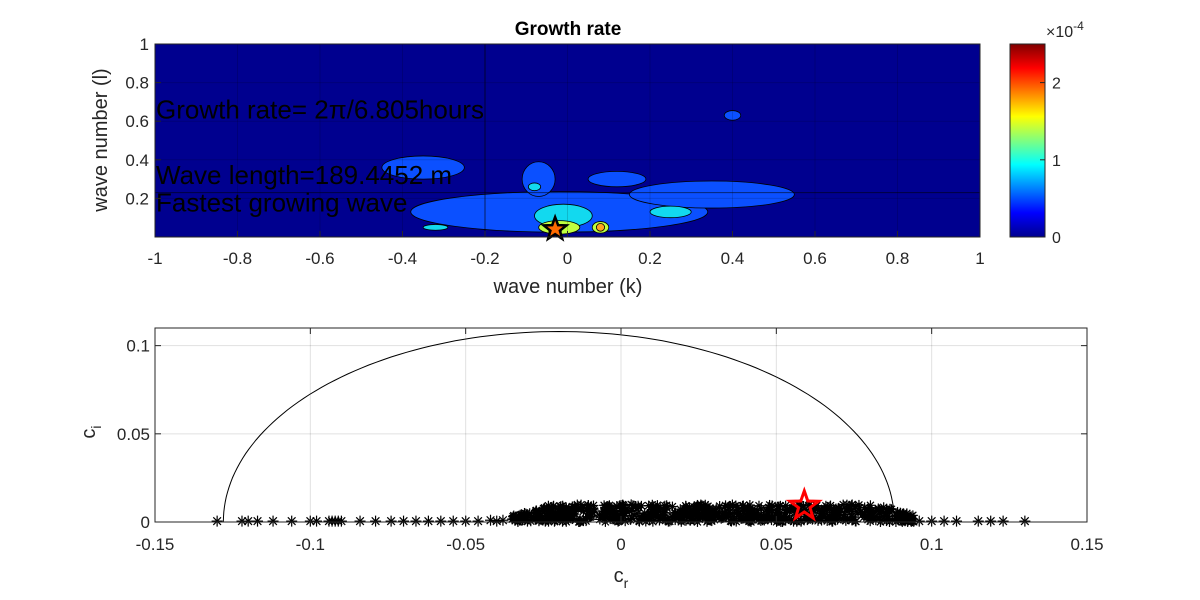 The width and height of the screenshot is (1200, 600). Describe the element at coordinates (145, 522) in the screenshot. I see `y-tick-label: 0` at that location.